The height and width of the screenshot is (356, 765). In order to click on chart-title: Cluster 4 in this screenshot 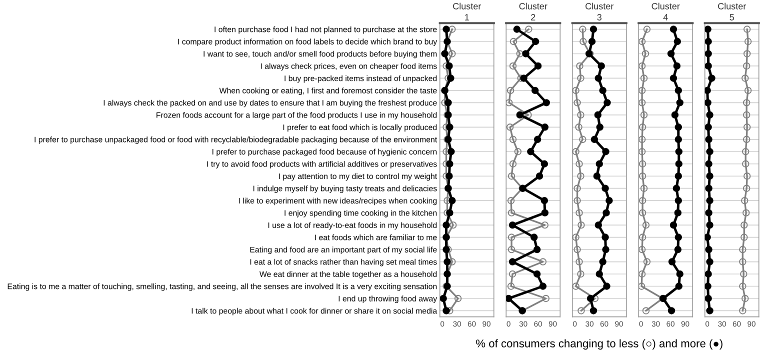, I will do `click(666, 11)`.